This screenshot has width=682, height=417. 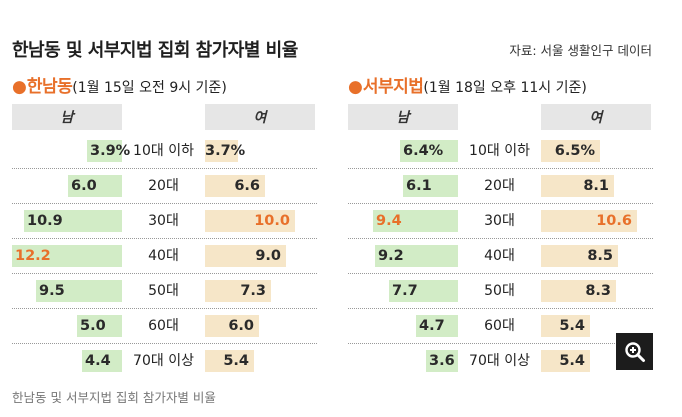 I want to click on table-row: 4.4 70대 이상 5.4, so click(x=164, y=361).